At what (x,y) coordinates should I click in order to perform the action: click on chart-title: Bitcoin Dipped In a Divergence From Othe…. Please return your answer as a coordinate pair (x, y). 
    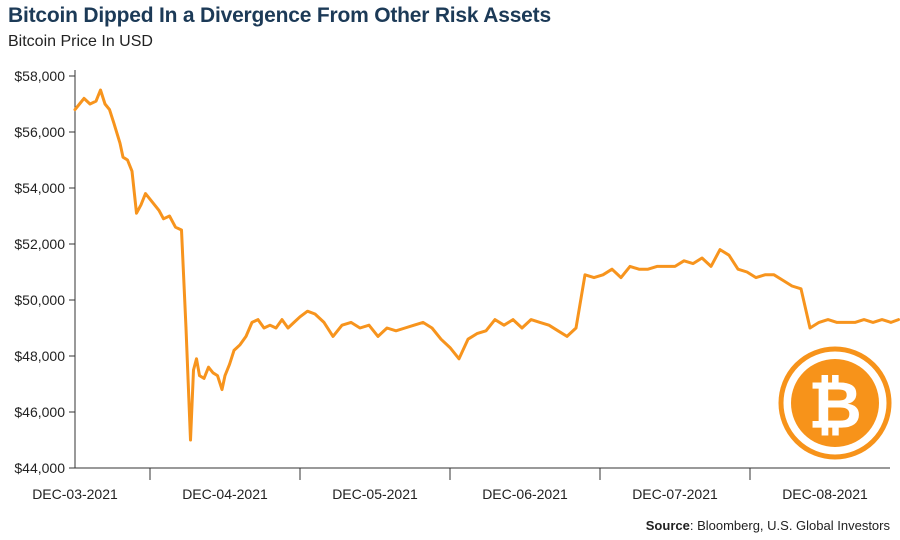
    Looking at the image, I should click on (279, 15).